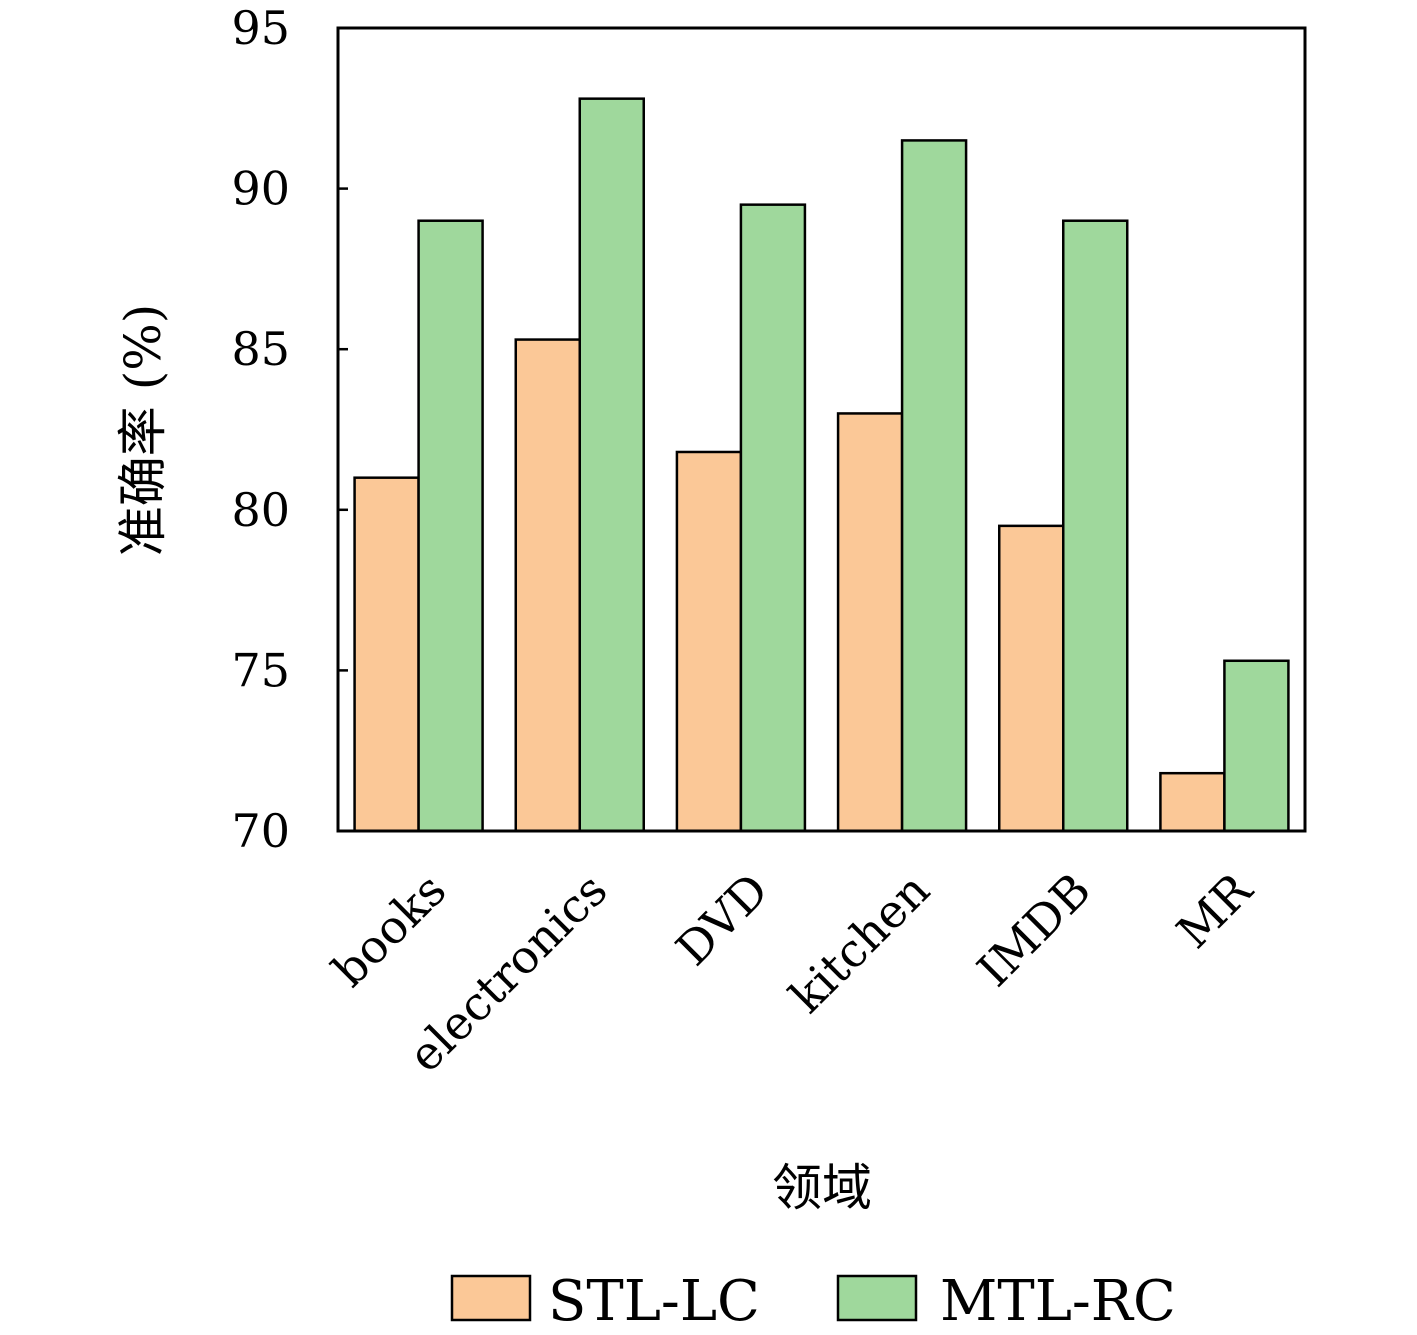  Describe the element at coordinates (877, 1298) in the screenshot. I see `legend-swatch-mtl-rc` at that location.